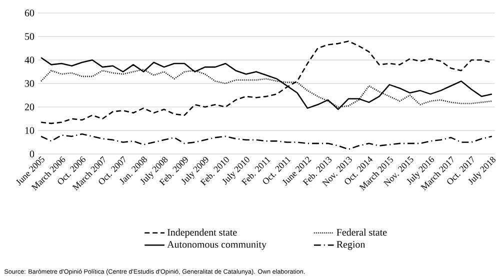 The width and height of the screenshot is (500, 278). I want to click on legend-label: Federal state, so click(361, 232).